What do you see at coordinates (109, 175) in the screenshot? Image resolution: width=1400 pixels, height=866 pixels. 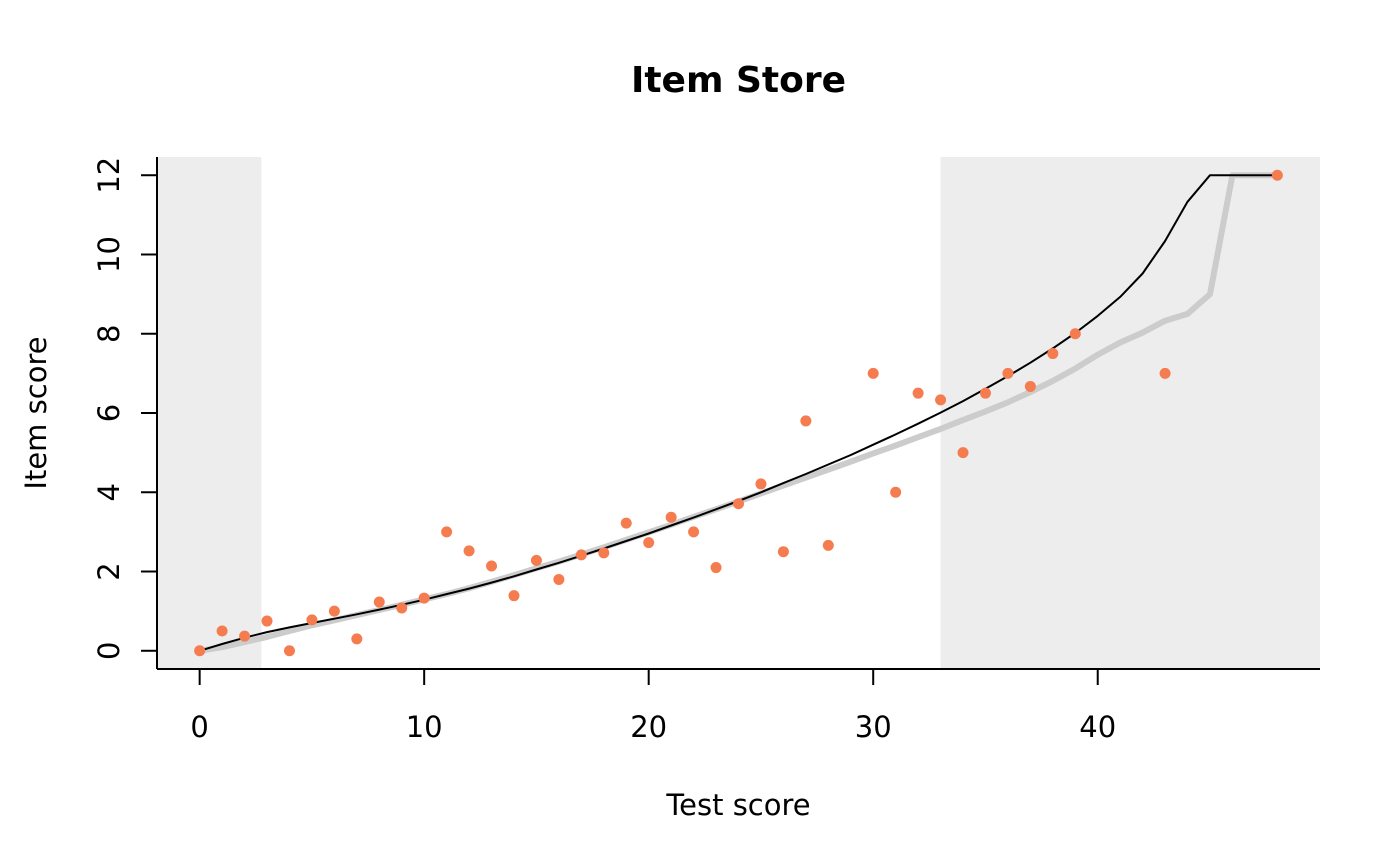 I see `y-tick-label: 12` at bounding box center [109, 175].